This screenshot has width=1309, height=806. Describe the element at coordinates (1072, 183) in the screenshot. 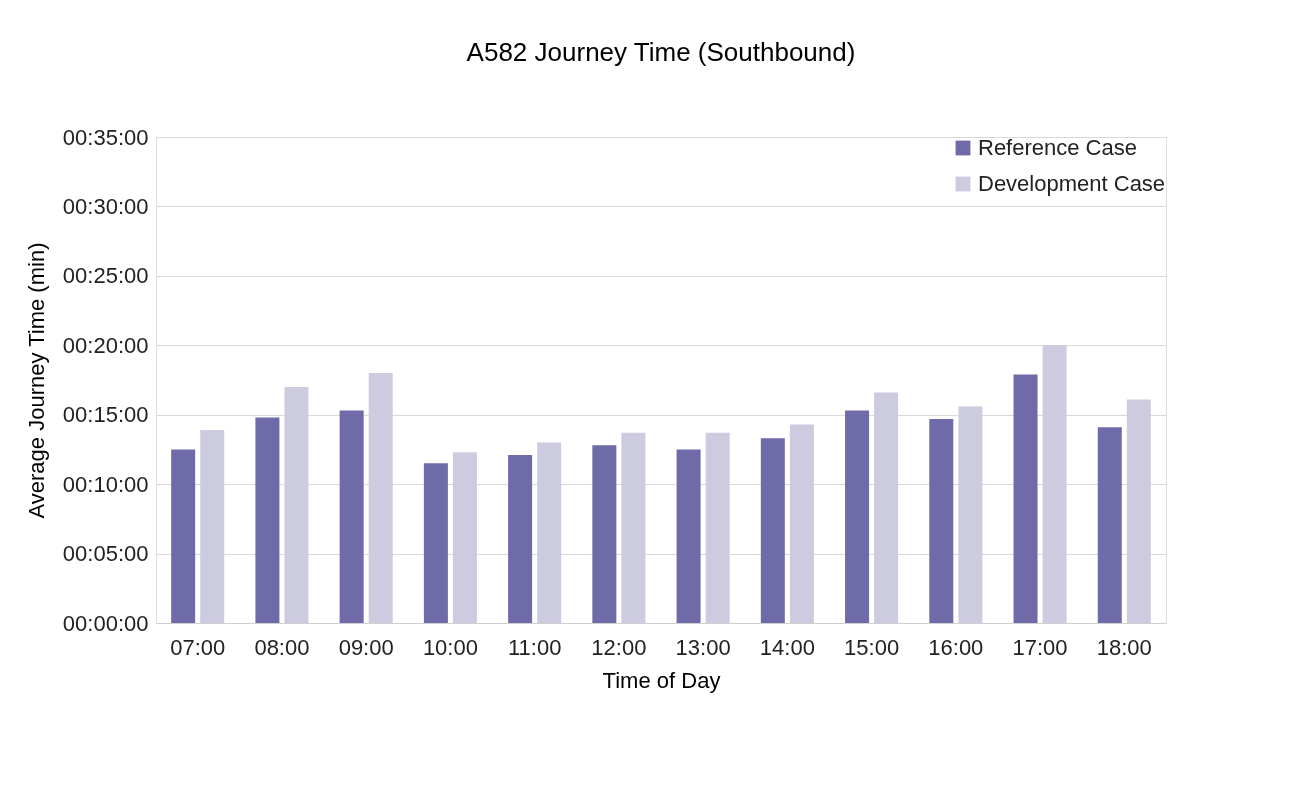

I see `legend-label: Development Case` at that location.